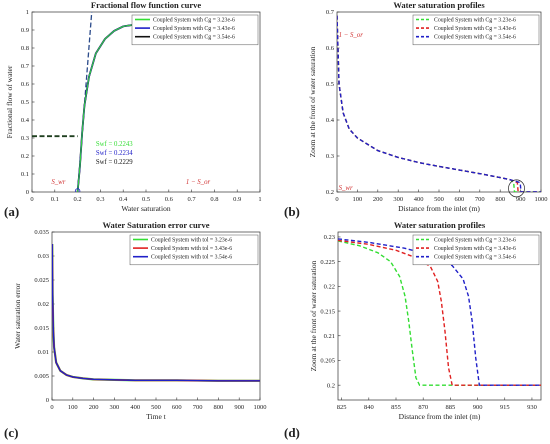  I want to click on panel-label: (a), so click(11, 211).